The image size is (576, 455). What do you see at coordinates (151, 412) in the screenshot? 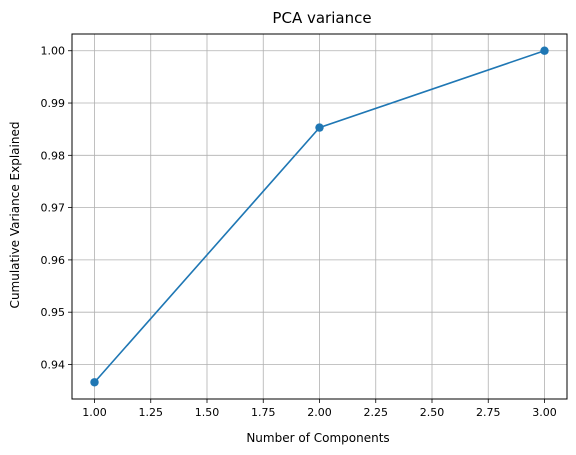
I see `x-tick-label: 1.25` at bounding box center [151, 412].